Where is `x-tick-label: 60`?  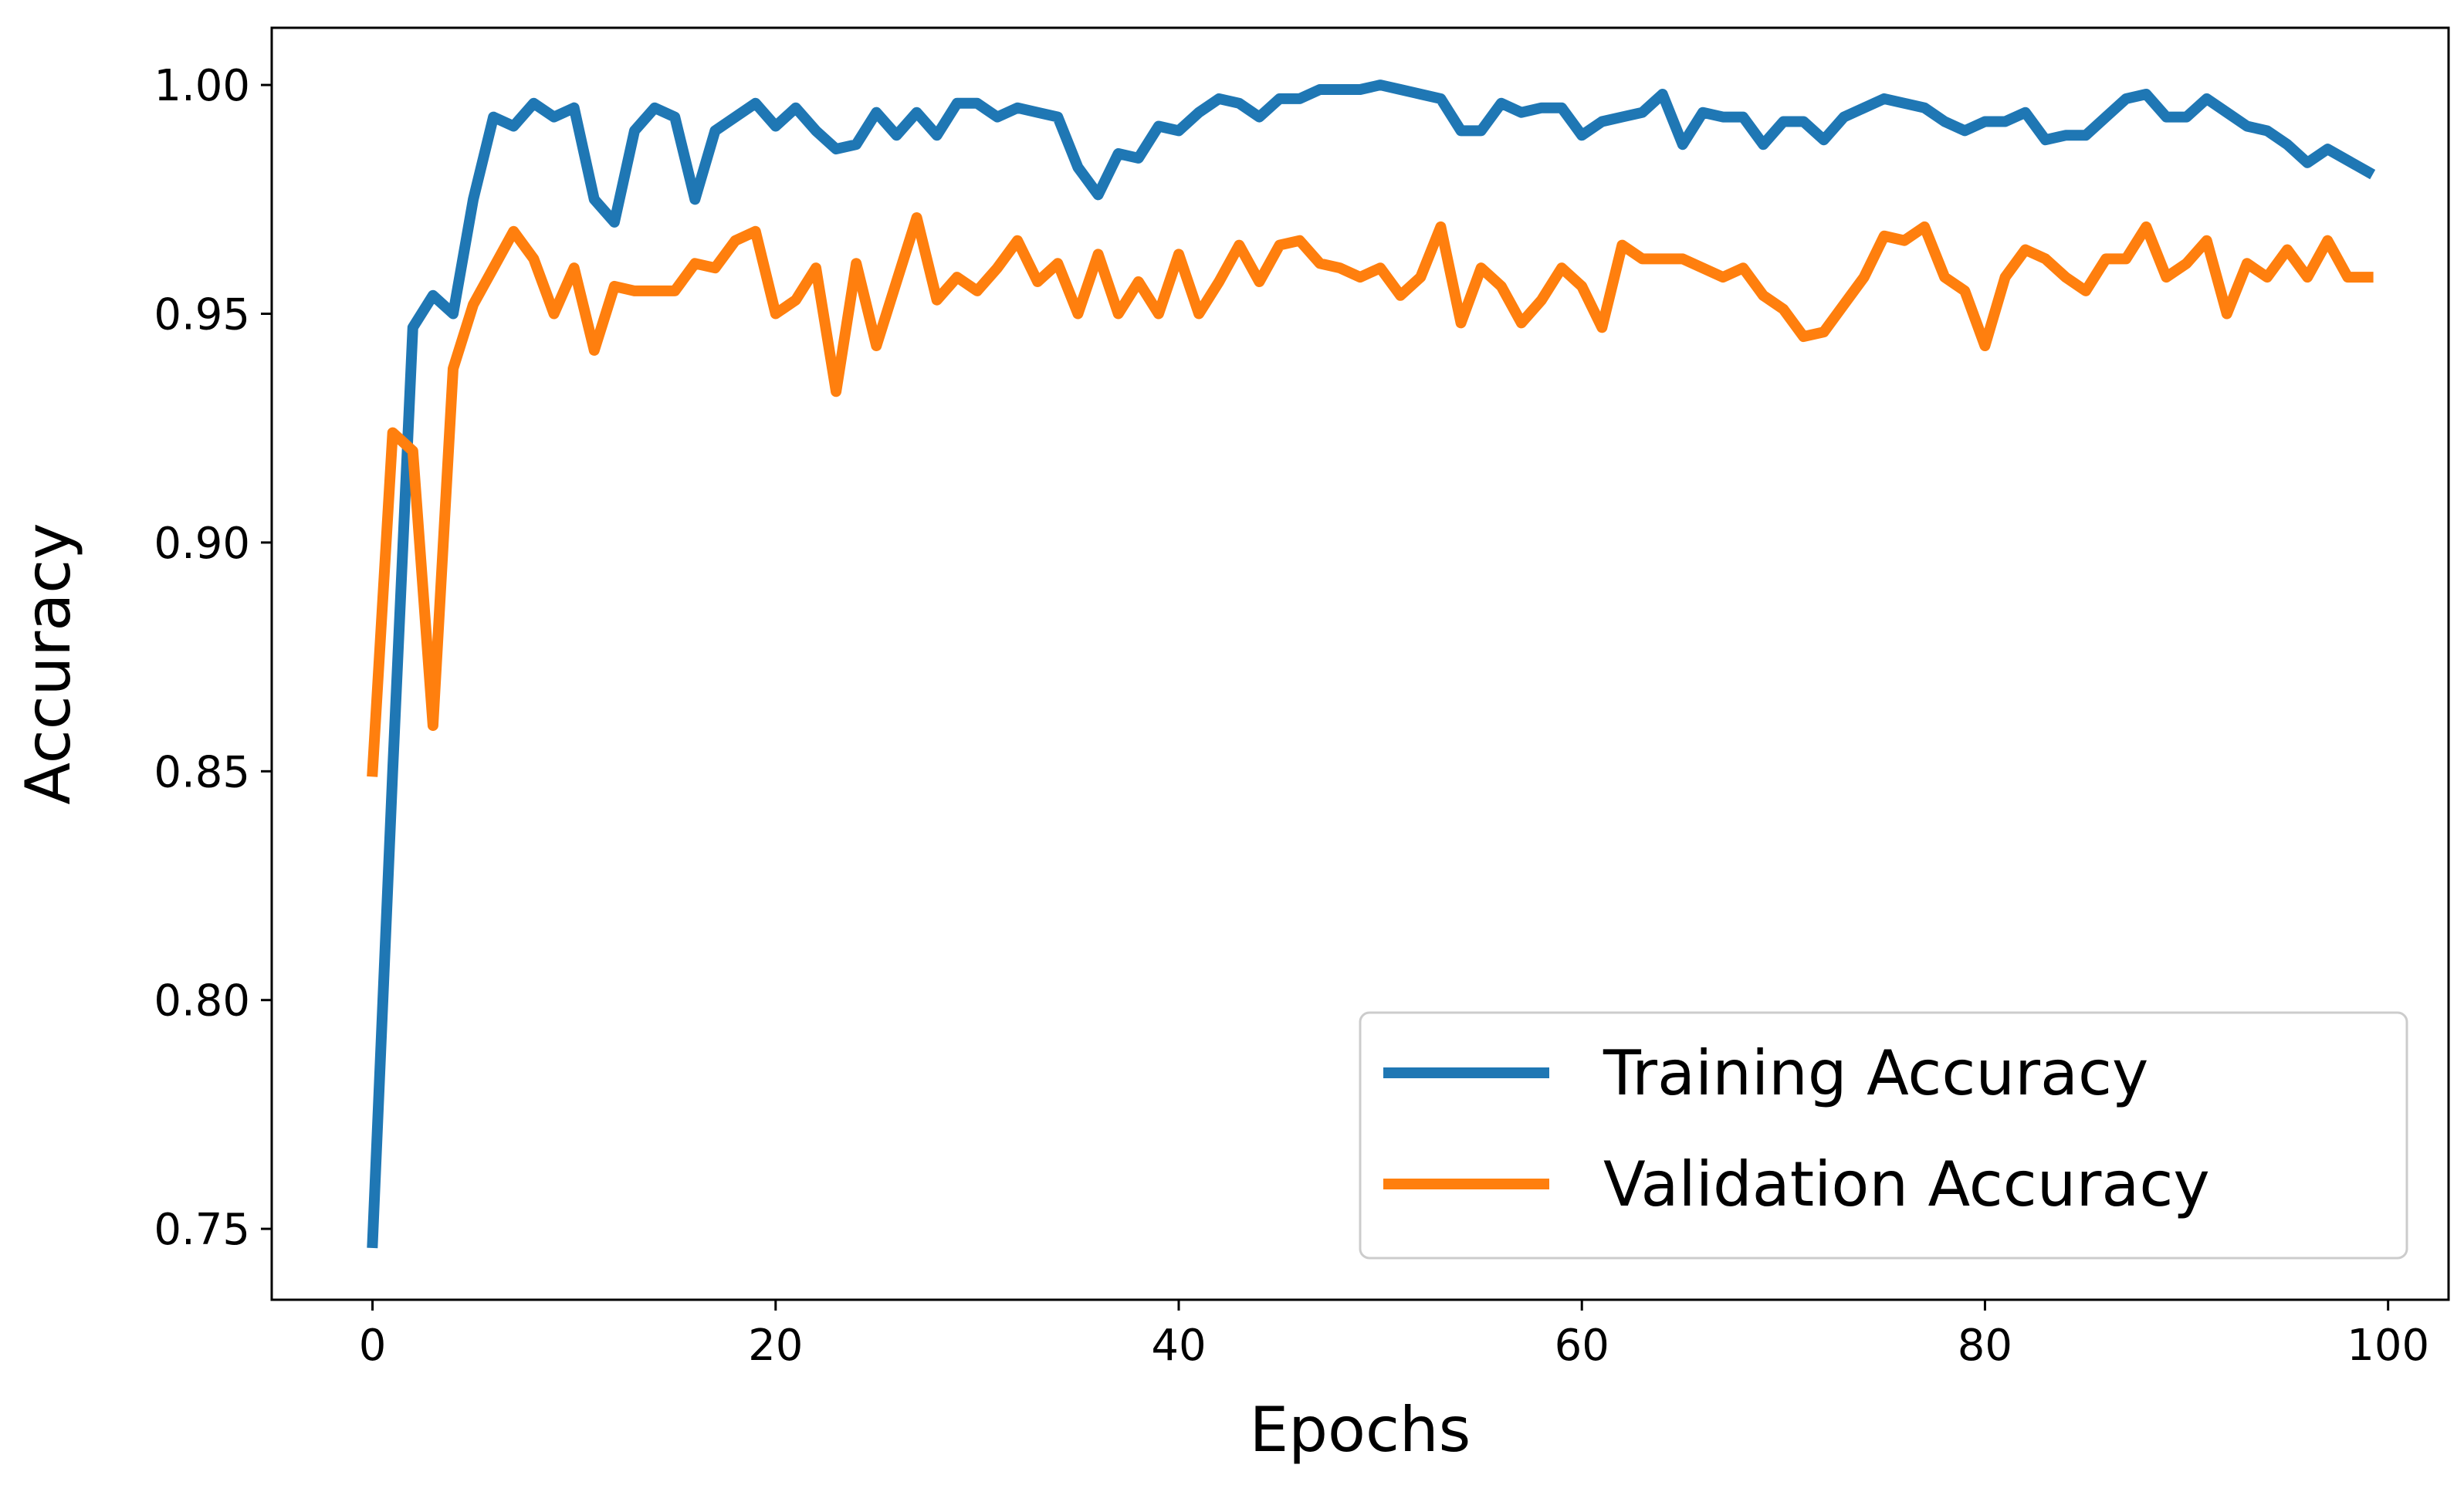 x-tick-label: 60 is located at coordinates (1582, 1346).